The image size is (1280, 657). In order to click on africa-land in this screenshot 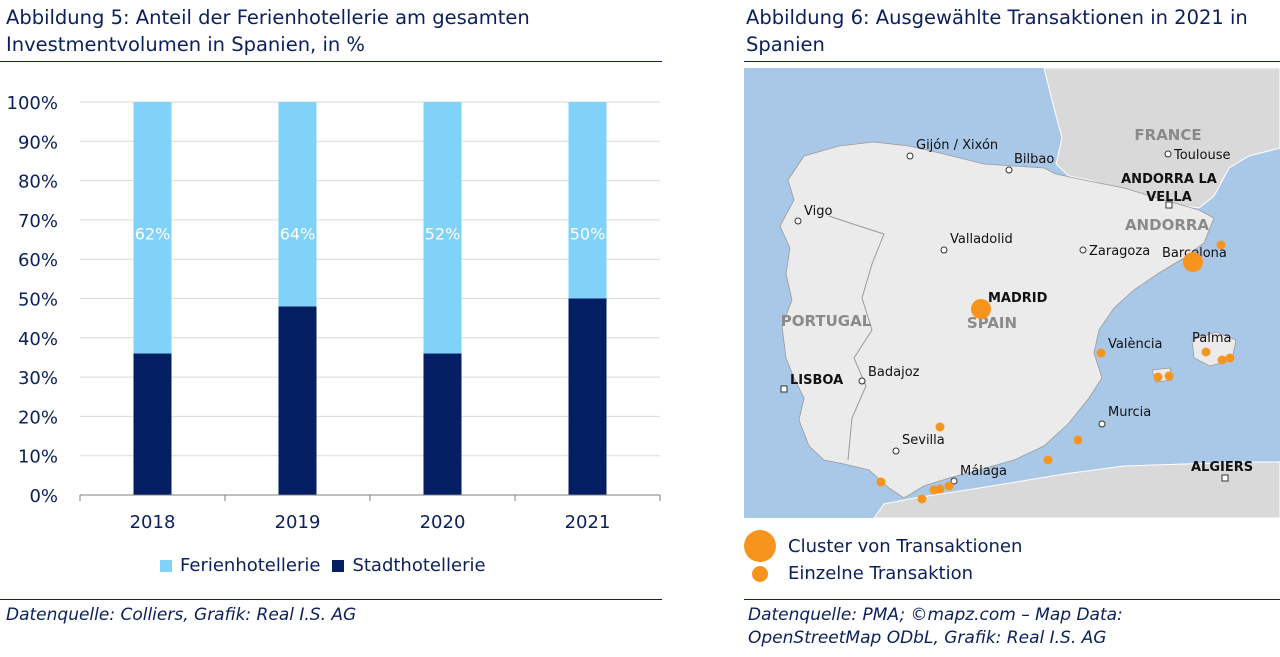, I will do `click(1076, 489)`.